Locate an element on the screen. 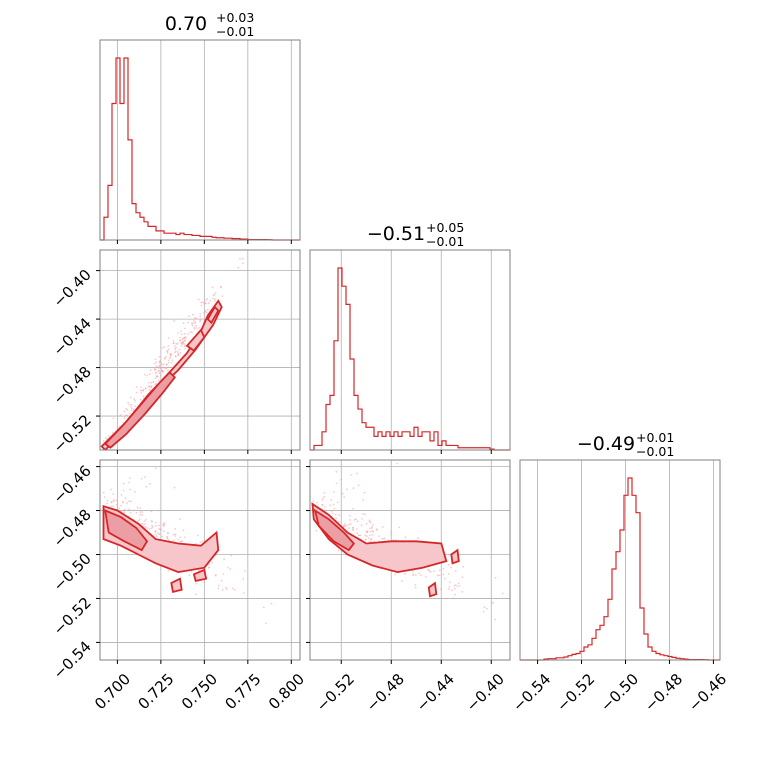 Image resolution: width=760 pixels, height=760 pixels. title-upper-1: +0.05 is located at coordinates (445, 227).